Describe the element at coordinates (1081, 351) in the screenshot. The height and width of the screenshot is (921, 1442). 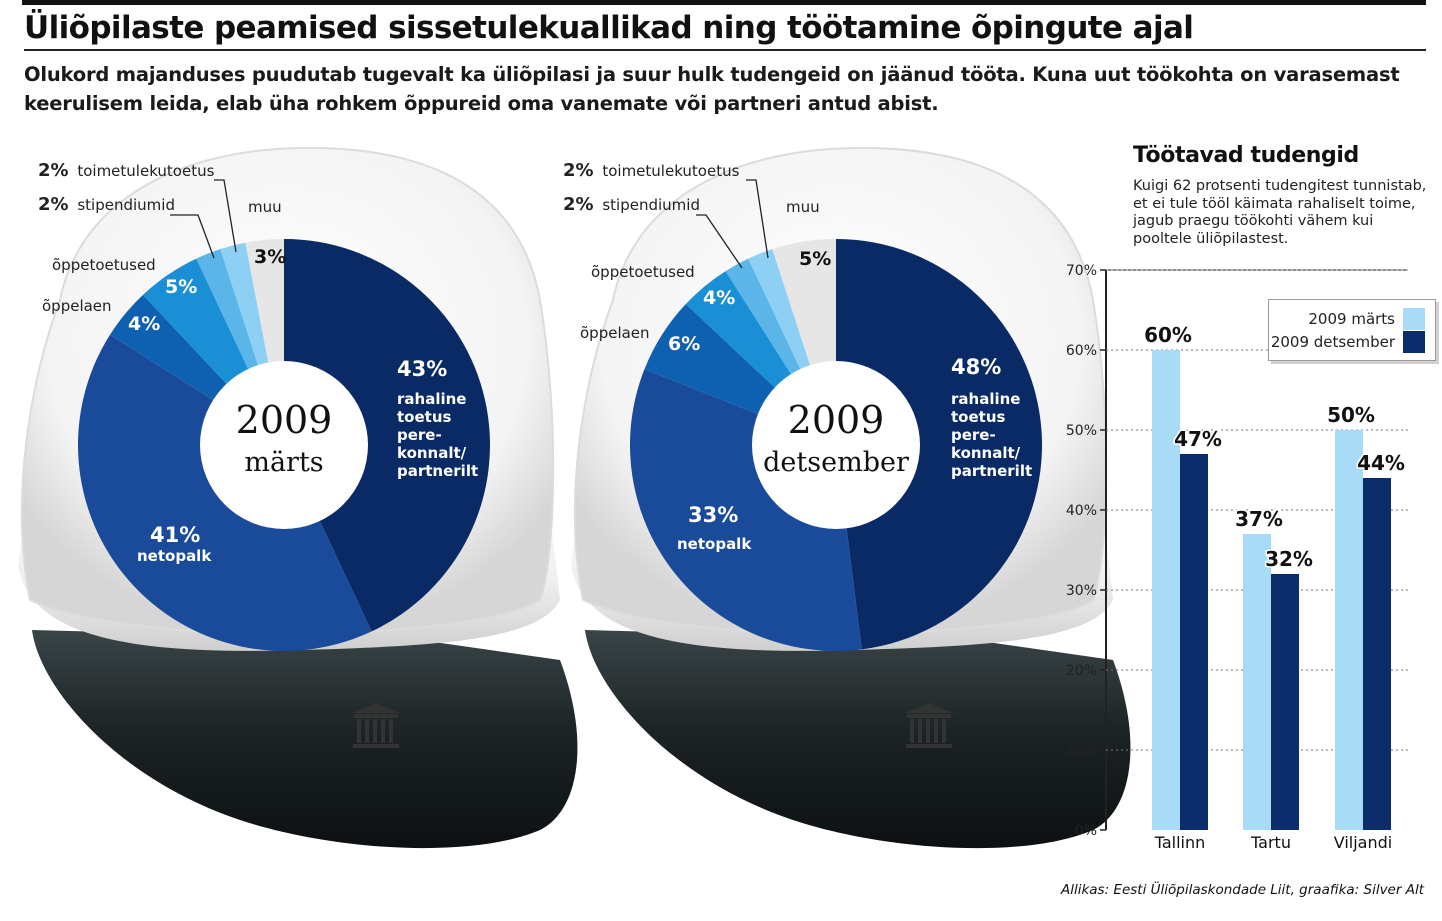
I see `y-tick-label: 60%` at that location.